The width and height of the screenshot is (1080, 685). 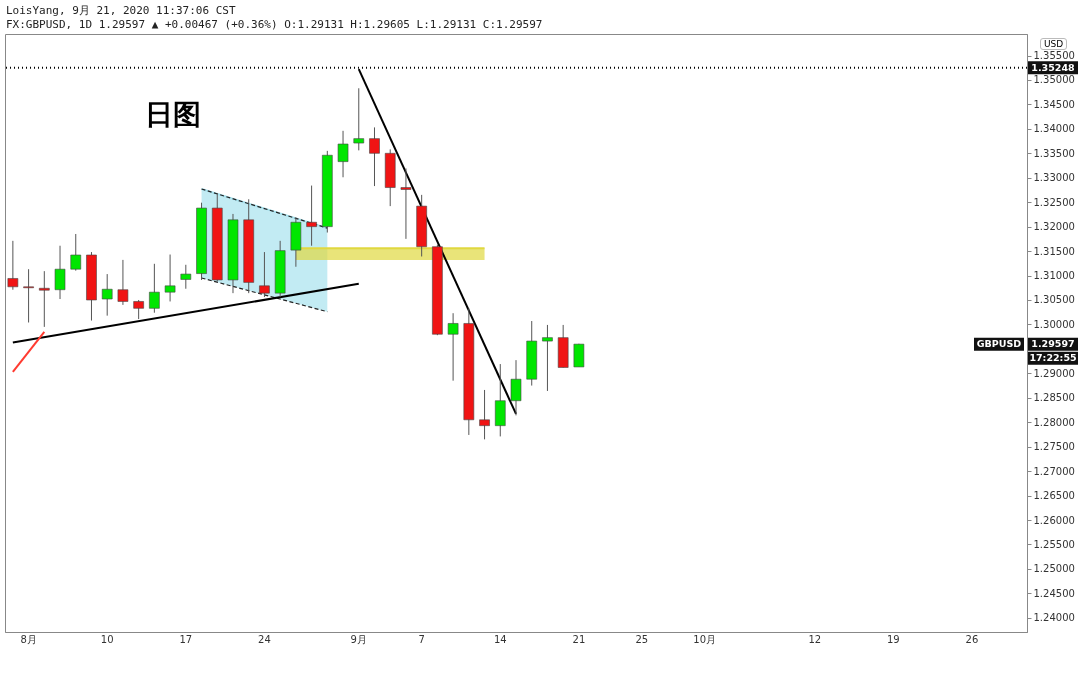 I want to click on x-tick-label: 24, so click(x=264, y=639).